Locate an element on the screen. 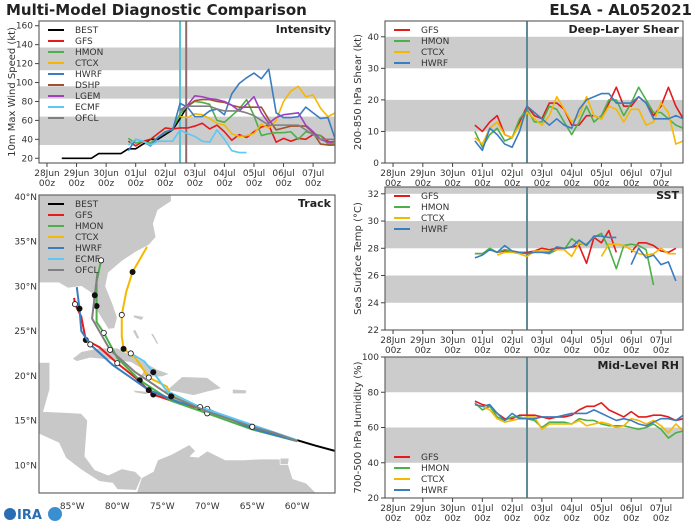 The image size is (700, 529). x-tick-label: 05Jul 00z is located at coordinates (601, 346).